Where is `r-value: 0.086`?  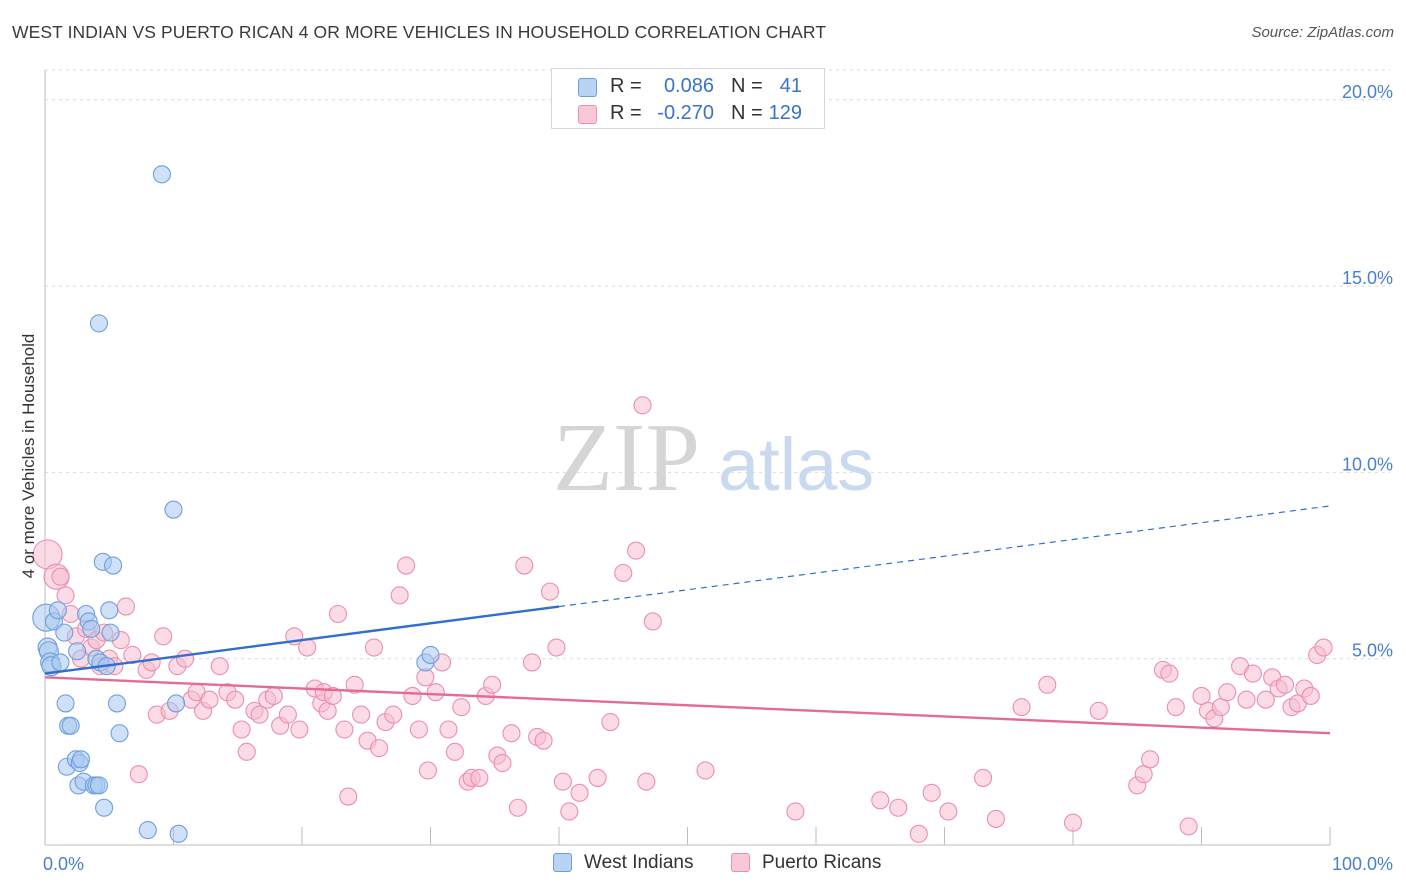
r-value: 0.086 is located at coordinates (688, 86).